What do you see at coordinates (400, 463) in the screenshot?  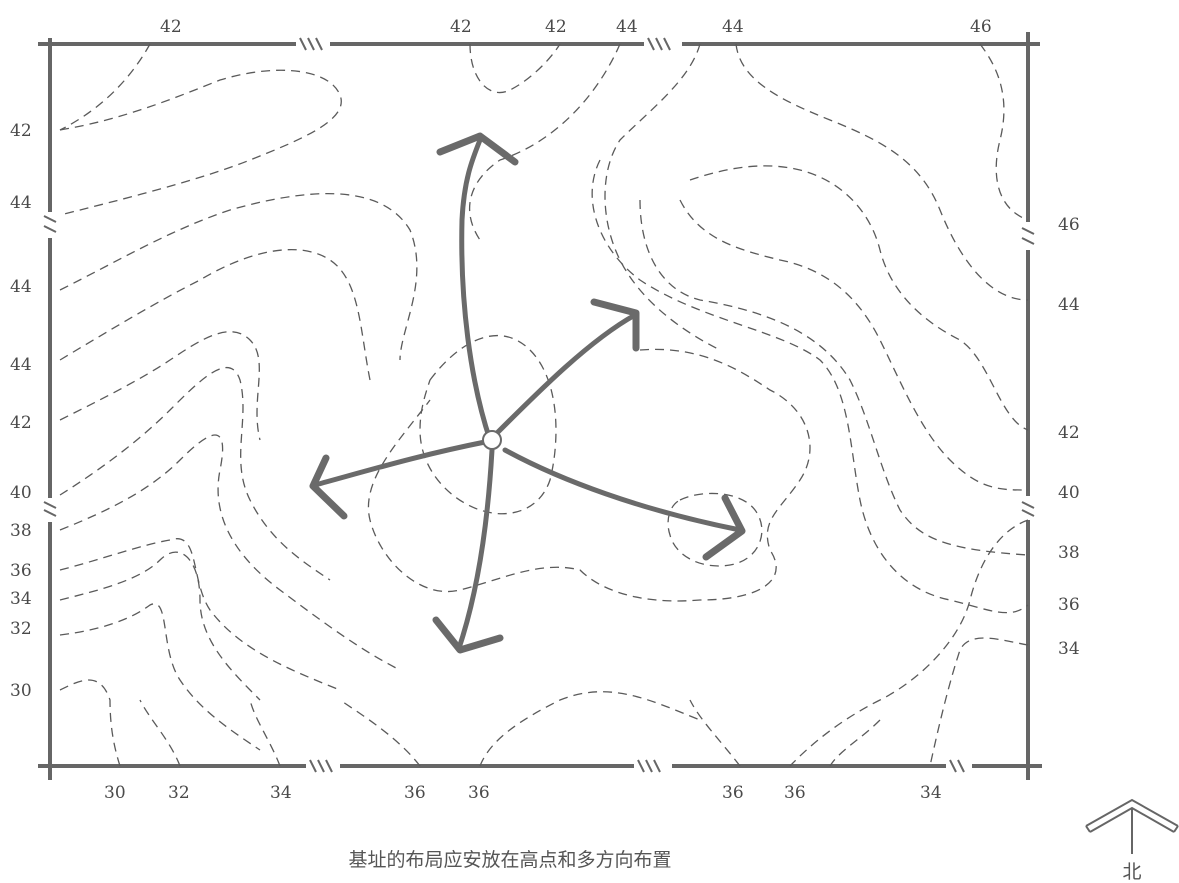 I see `arrow-west` at bounding box center [400, 463].